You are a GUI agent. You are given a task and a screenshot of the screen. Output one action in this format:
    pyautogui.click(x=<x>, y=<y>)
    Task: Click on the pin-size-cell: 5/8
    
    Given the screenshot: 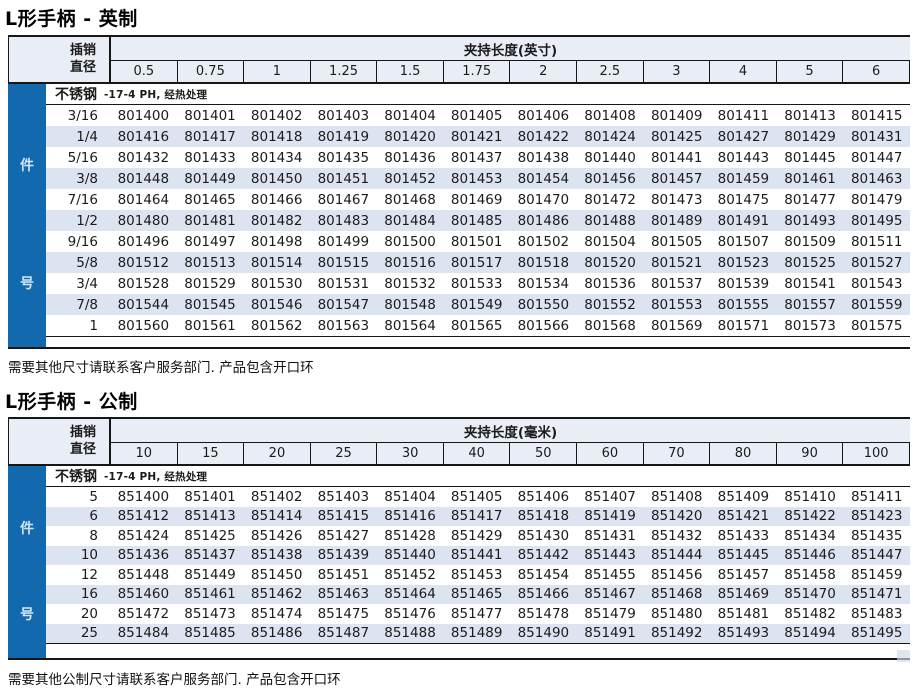 What is the action you would take?
    pyautogui.click(x=87, y=262)
    